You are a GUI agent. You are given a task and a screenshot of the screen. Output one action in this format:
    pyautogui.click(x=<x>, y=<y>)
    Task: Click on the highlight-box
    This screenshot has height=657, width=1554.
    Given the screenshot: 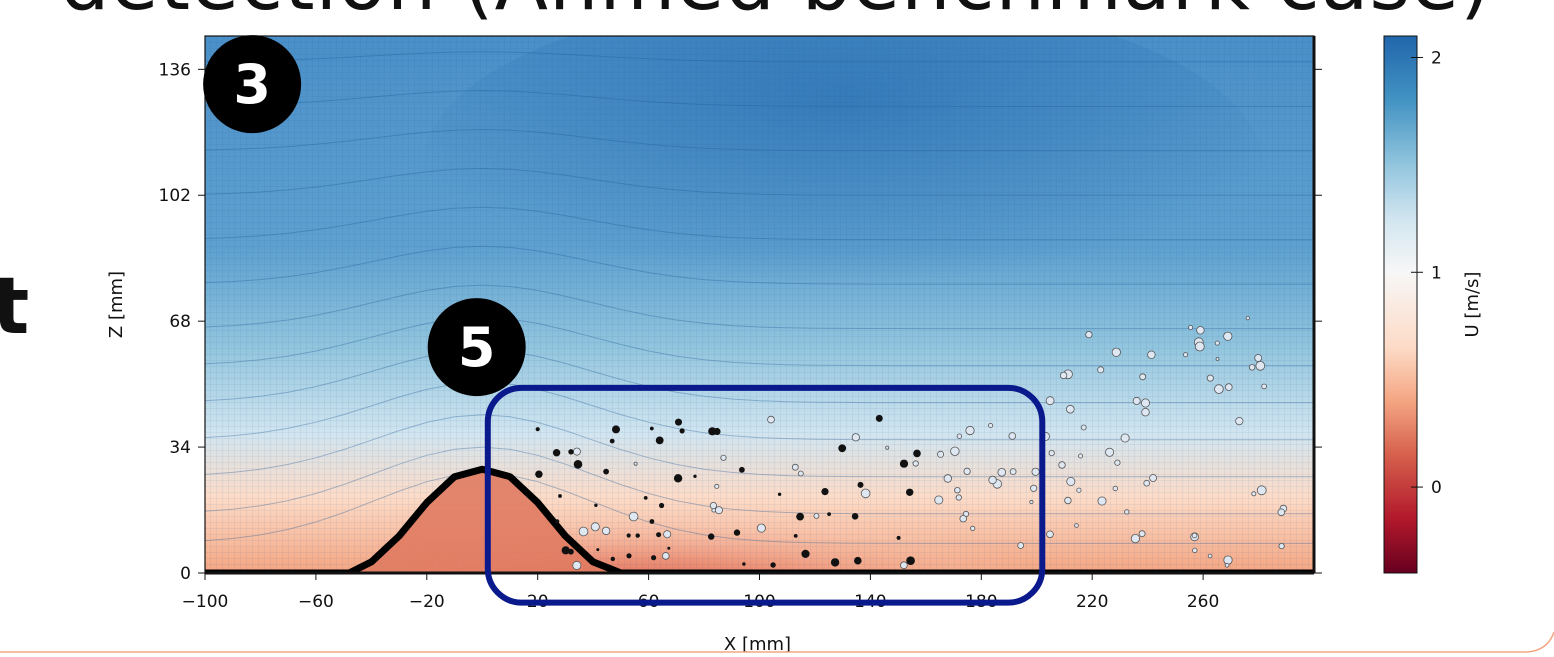 What is the action you would take?
    pyautogui.click(x=765, y=495)
    